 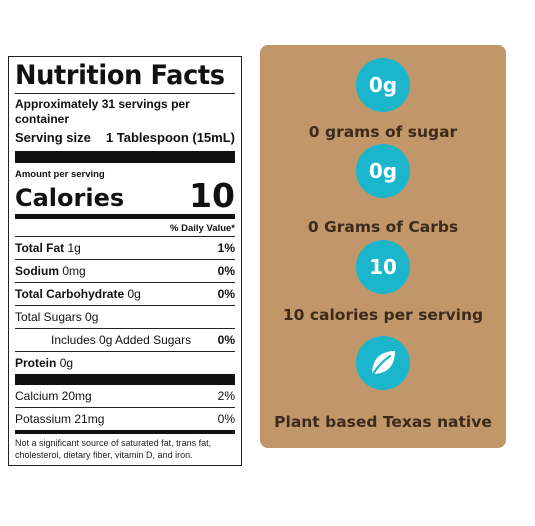 What do you see at coordinates (125, 93) in the screenshot?
I see `divider` at bounding box center [125, 93].